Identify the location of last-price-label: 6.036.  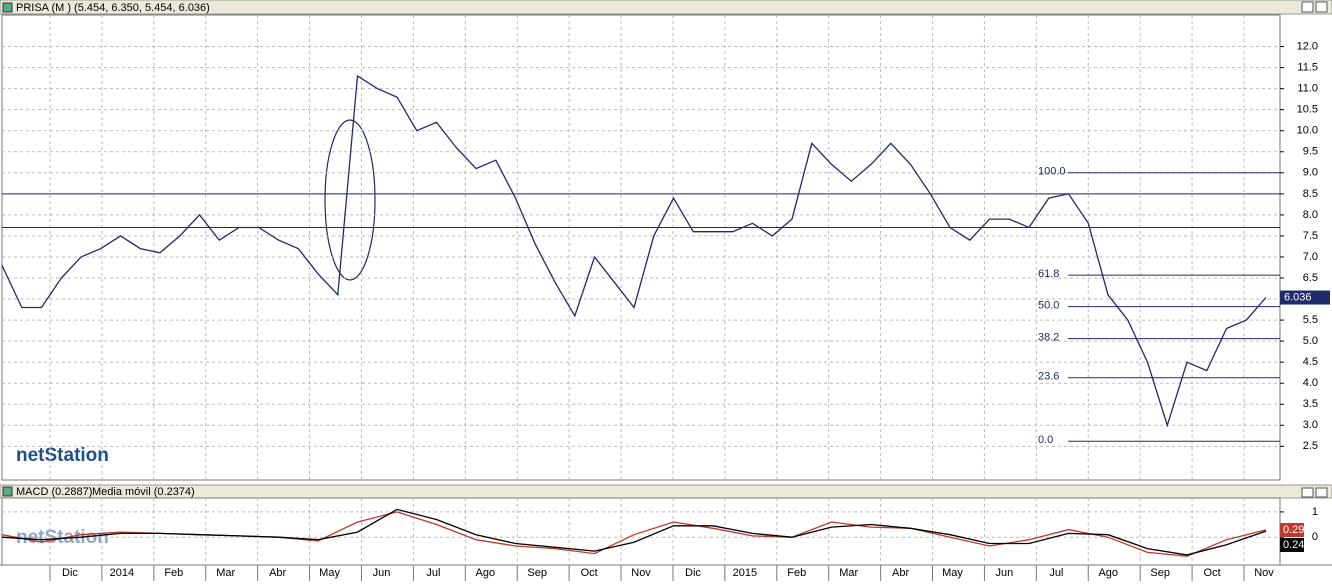
(1298, 297).